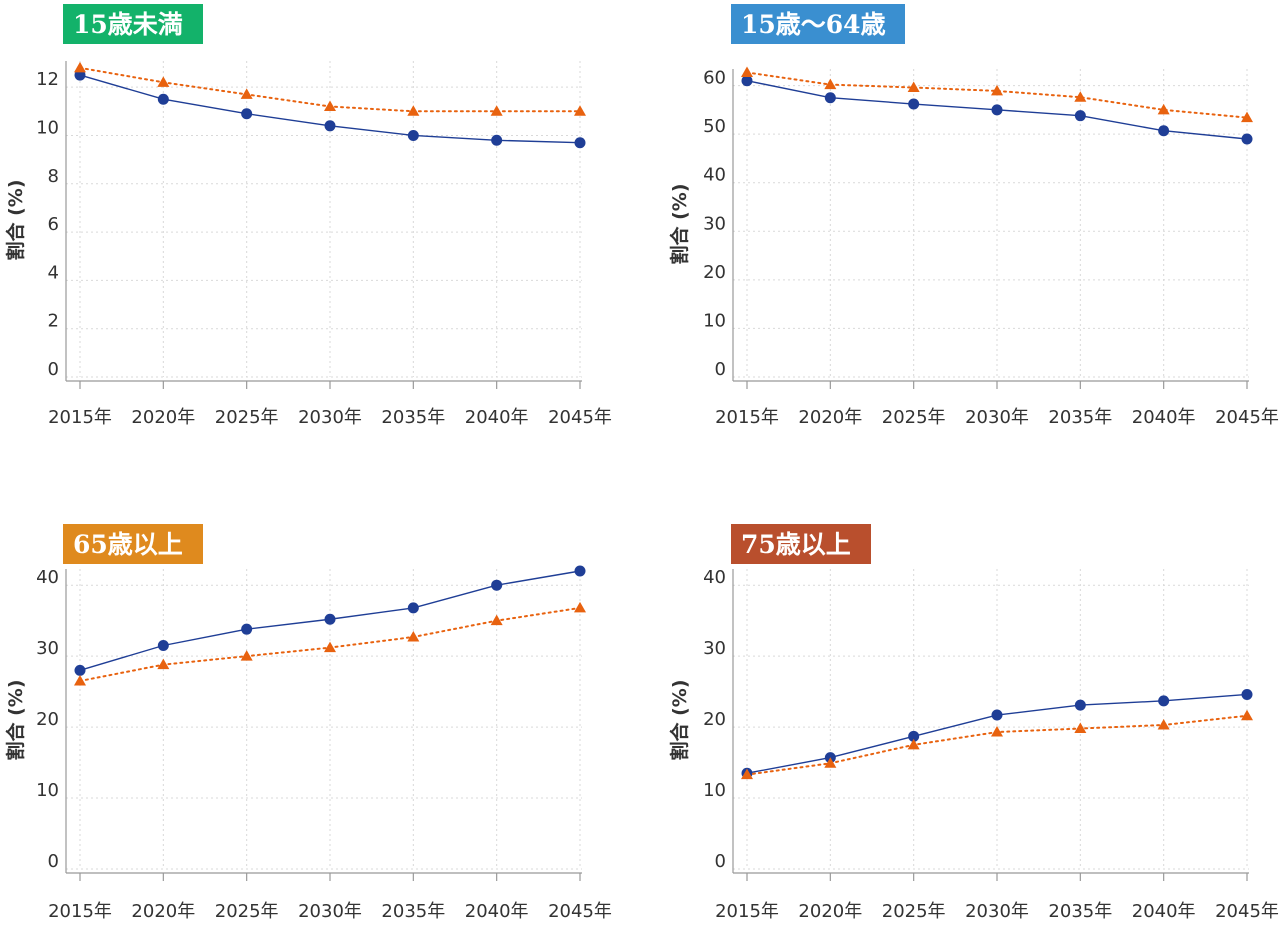 The width and height of the screenshot is (1280, 932). I want to click on y-tick-label: 4, so click(53, 272).